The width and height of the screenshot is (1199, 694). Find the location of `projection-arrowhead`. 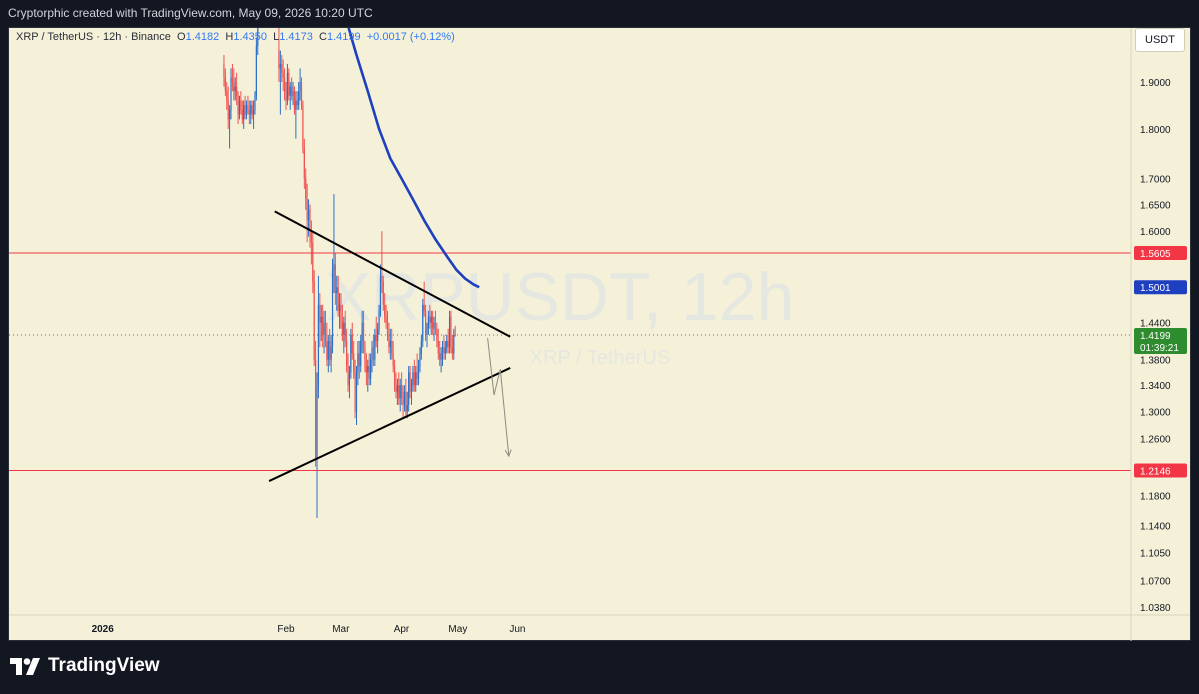

projection-arrowhead is located at coordinates (508, 453).